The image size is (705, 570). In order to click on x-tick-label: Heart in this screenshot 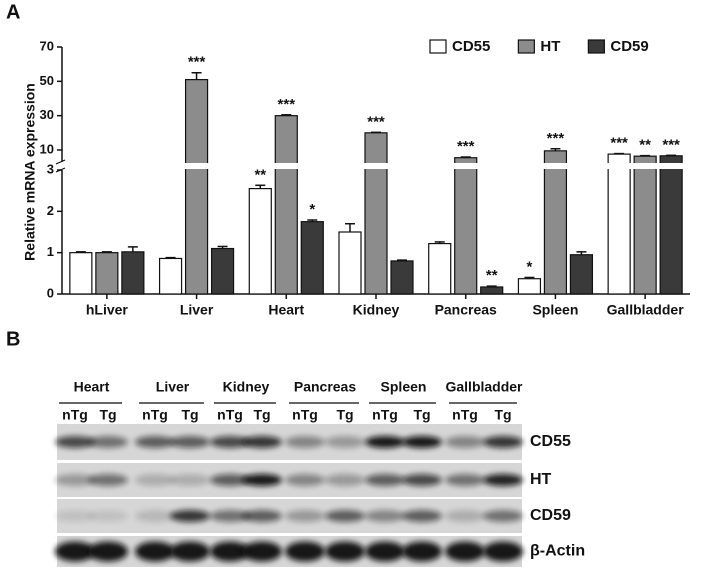, I will do `click(286, 310)`.